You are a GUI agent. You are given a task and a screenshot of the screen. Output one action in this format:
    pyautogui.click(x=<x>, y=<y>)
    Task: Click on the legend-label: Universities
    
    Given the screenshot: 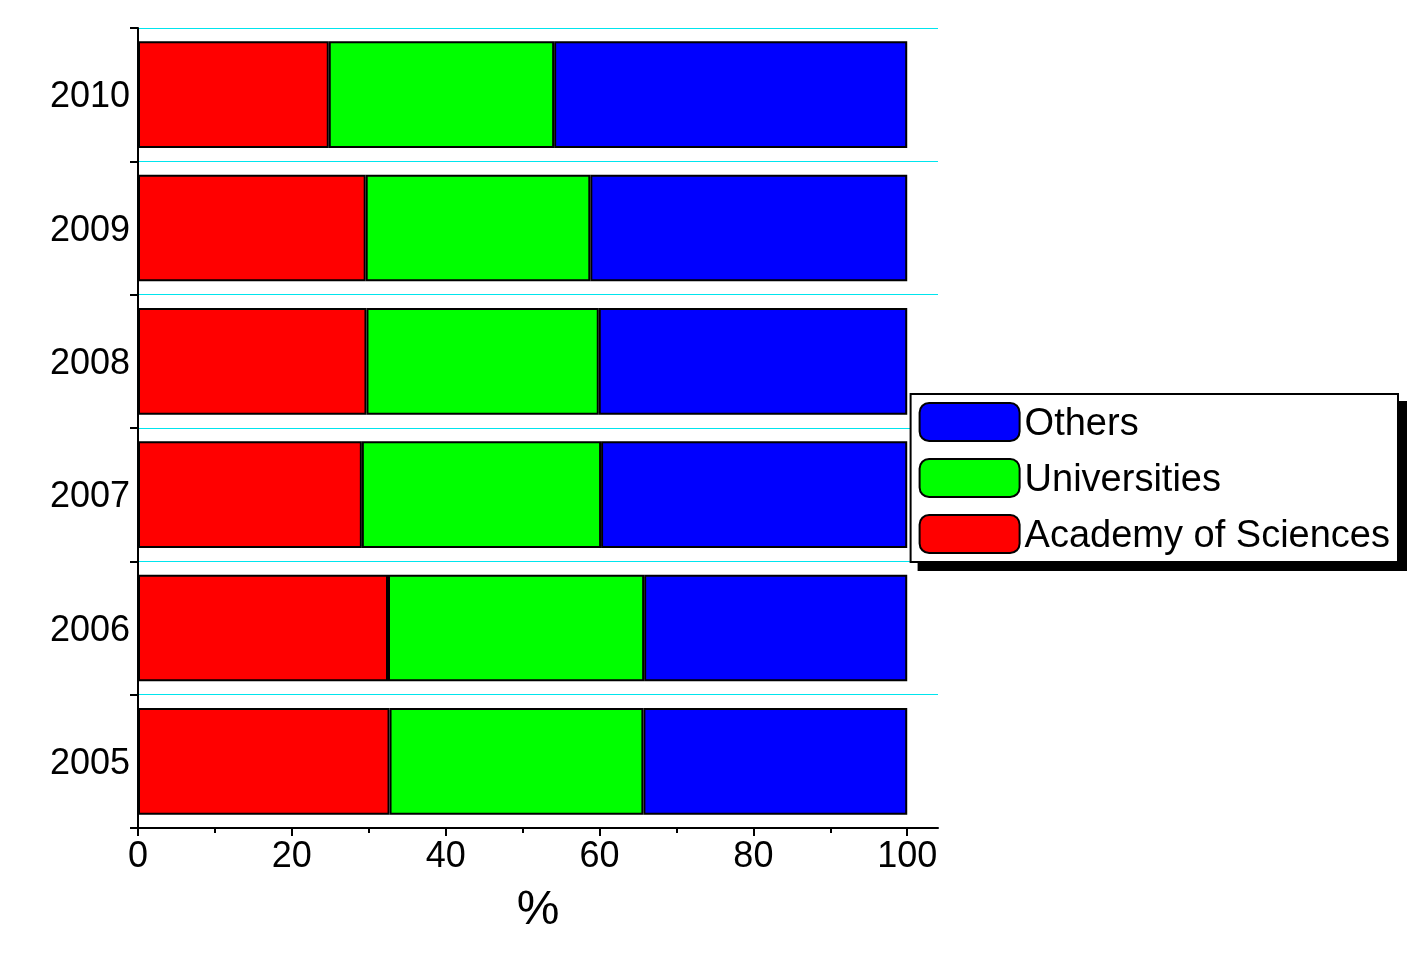 What is the action you would take?
    pyautogui.click(x=1122, y=478)
    